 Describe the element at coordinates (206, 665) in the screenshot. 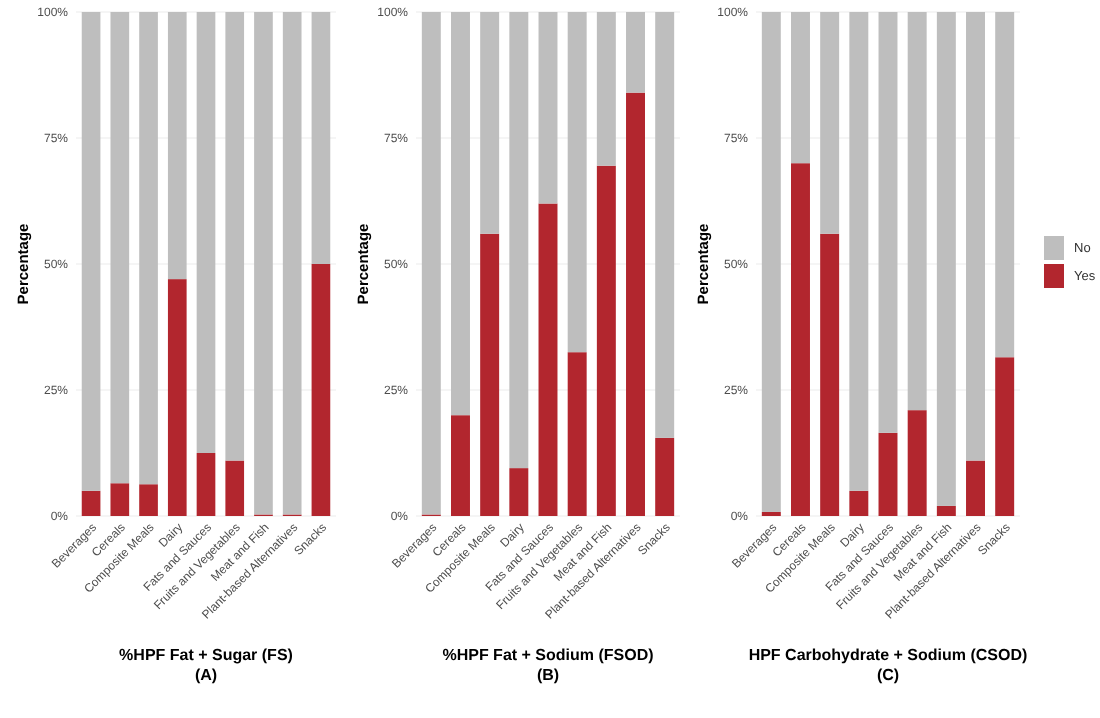

I see `x-axis-title: %HPF Fat + Sugar (FS) (A)` at that location.